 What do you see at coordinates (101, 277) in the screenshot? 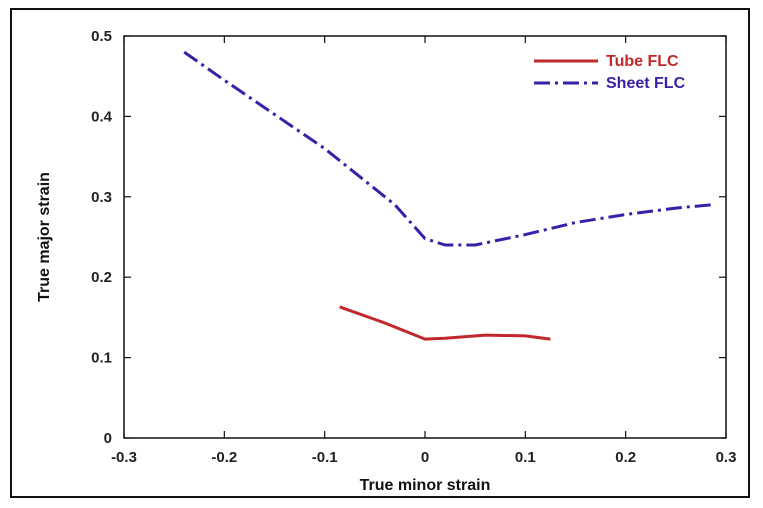
I see `y-tick-label: 0.2` at bounding box center [101, 277].